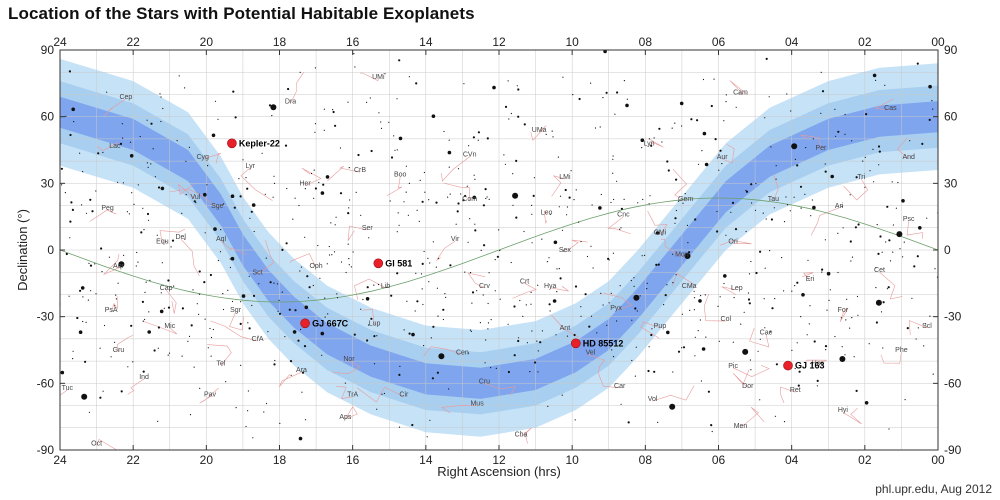 This screenshot has width=1000, height=500. What do you see at coordinates (22, 250) in the screenshot?
I see `y-axis-label: Declination (°)` at bounding box center [22, 250].